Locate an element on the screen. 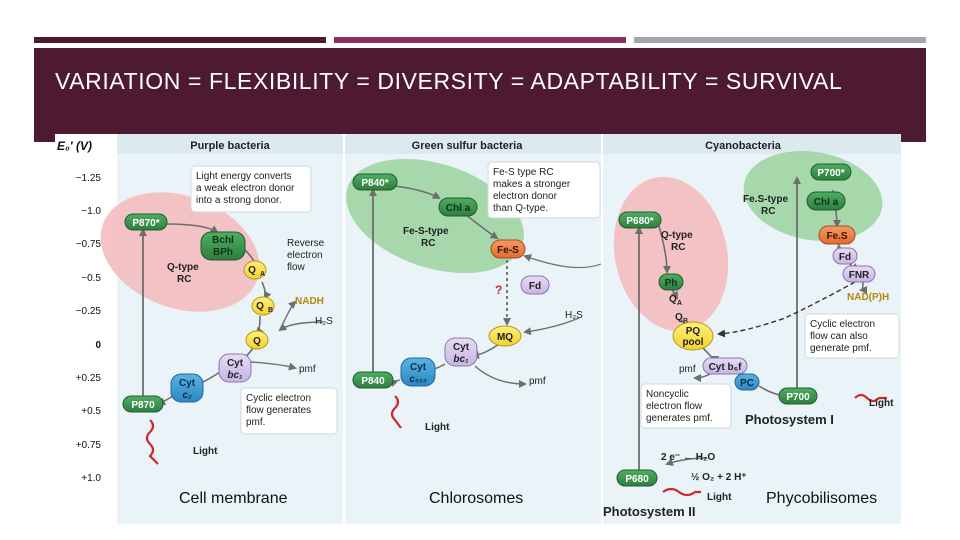 This screenshot has width=960, height=540. qb-label: Q is located at coordinates (260, 306).